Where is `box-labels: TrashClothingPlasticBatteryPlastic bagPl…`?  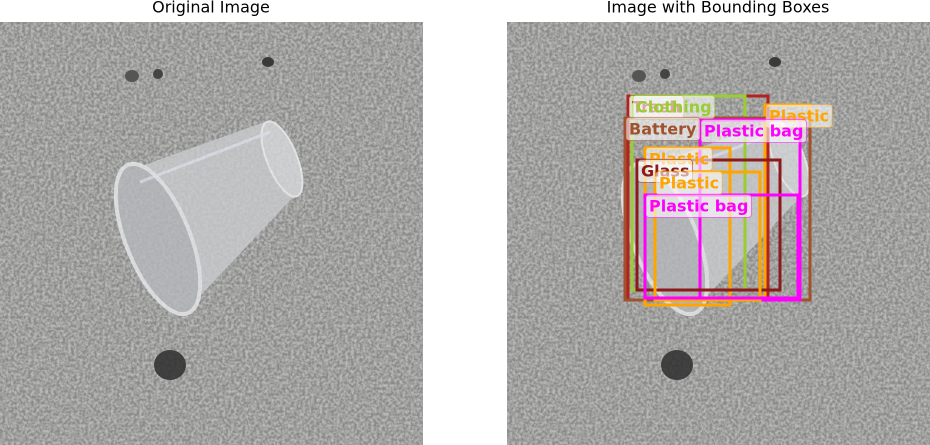 box-labels: TrashClothingPlasticBatteryPlastic bagPl… is located at coordinates (729, 156).